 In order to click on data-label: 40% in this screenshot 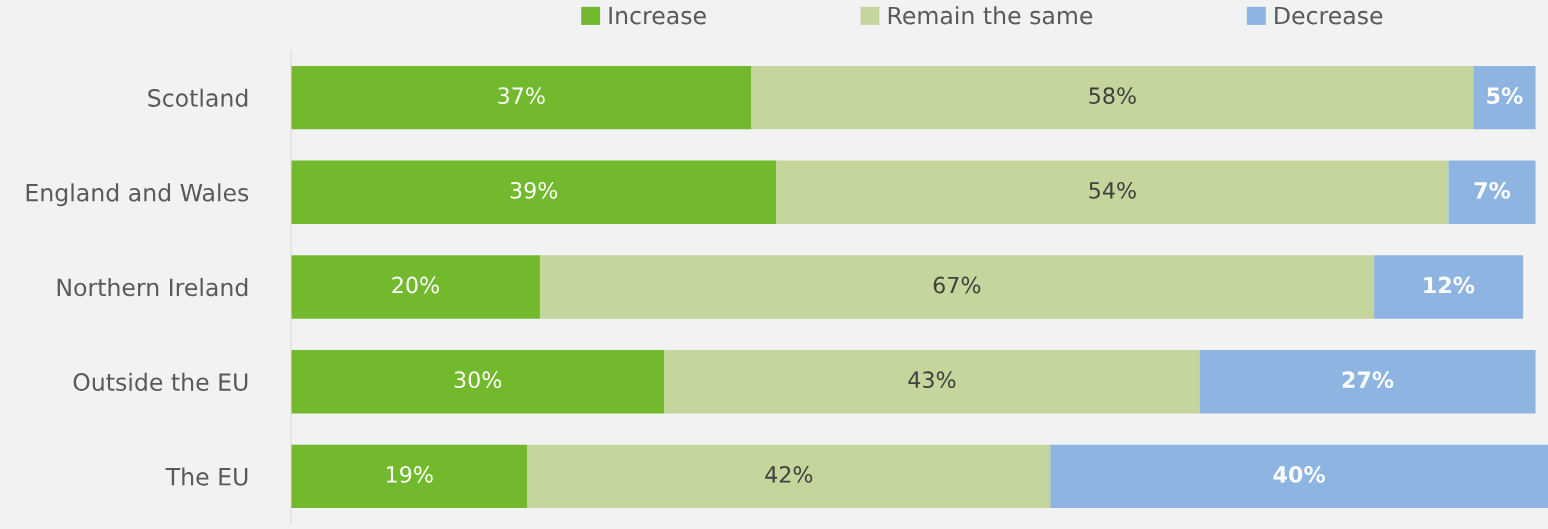, I will do `click(1299, 474)`.